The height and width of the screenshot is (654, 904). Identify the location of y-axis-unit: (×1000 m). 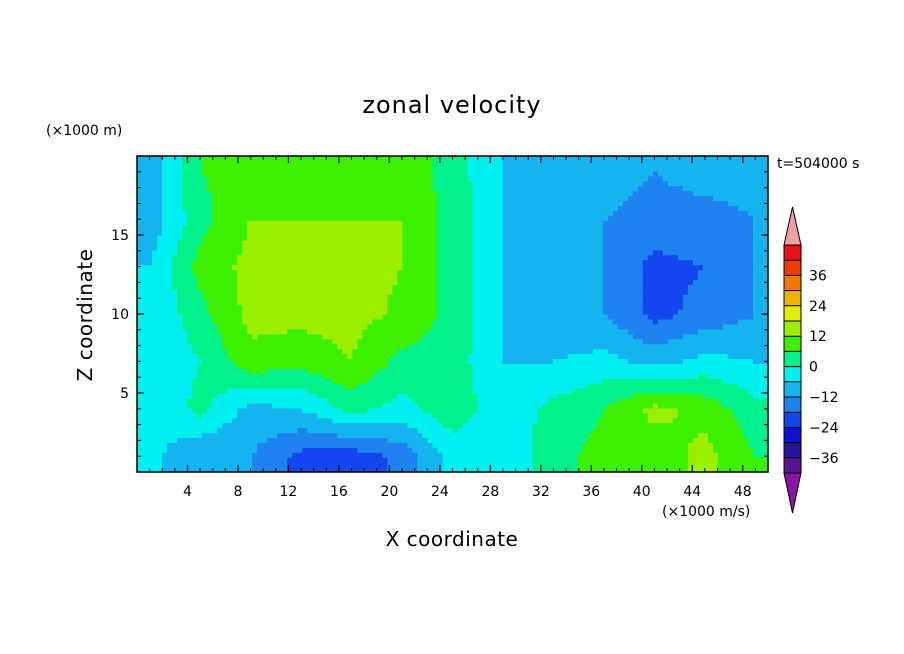
(84, 131).